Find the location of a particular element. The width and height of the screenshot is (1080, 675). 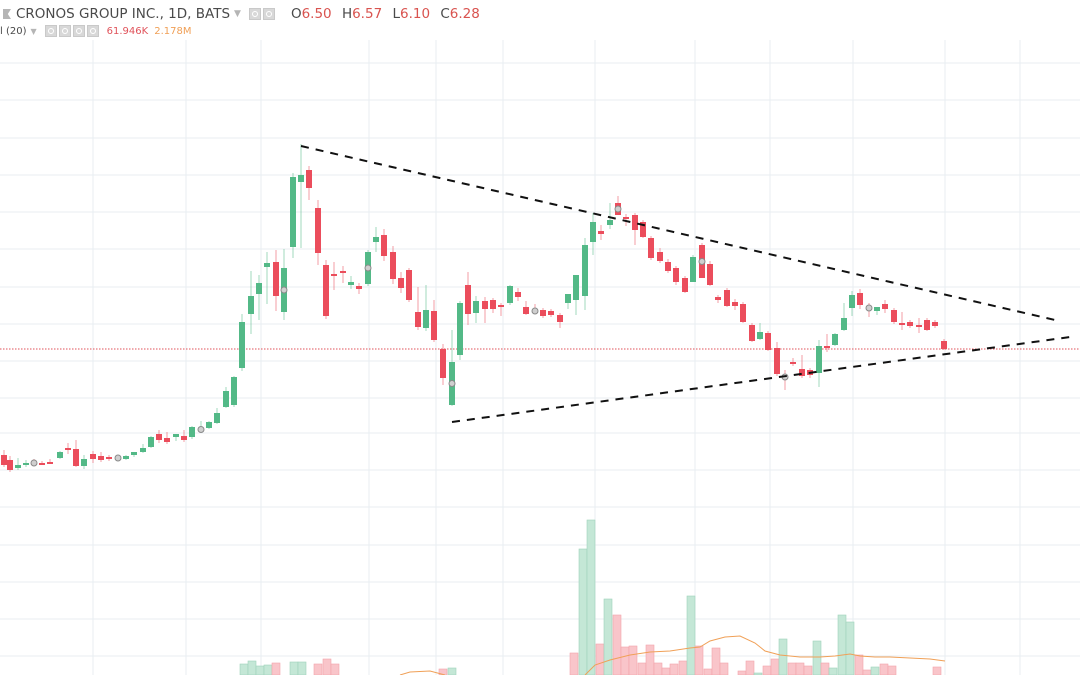

low-value: 6.10 is located at coordinates (415, 14).